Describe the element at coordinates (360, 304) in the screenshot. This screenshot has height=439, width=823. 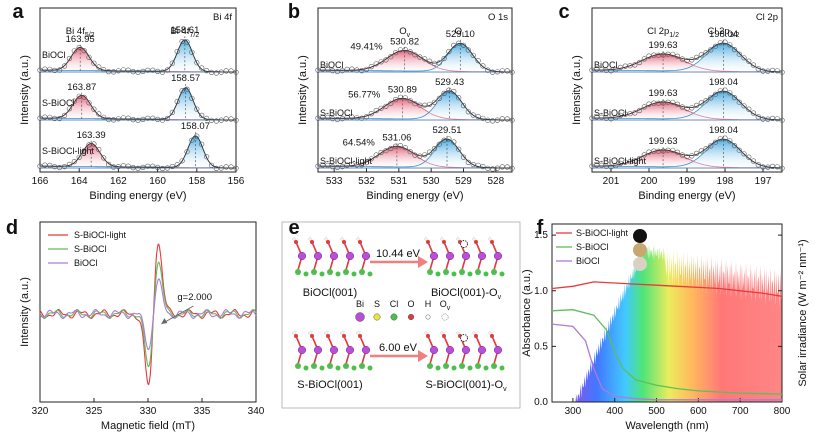
I see `legend-label-e: Bi` at that location.